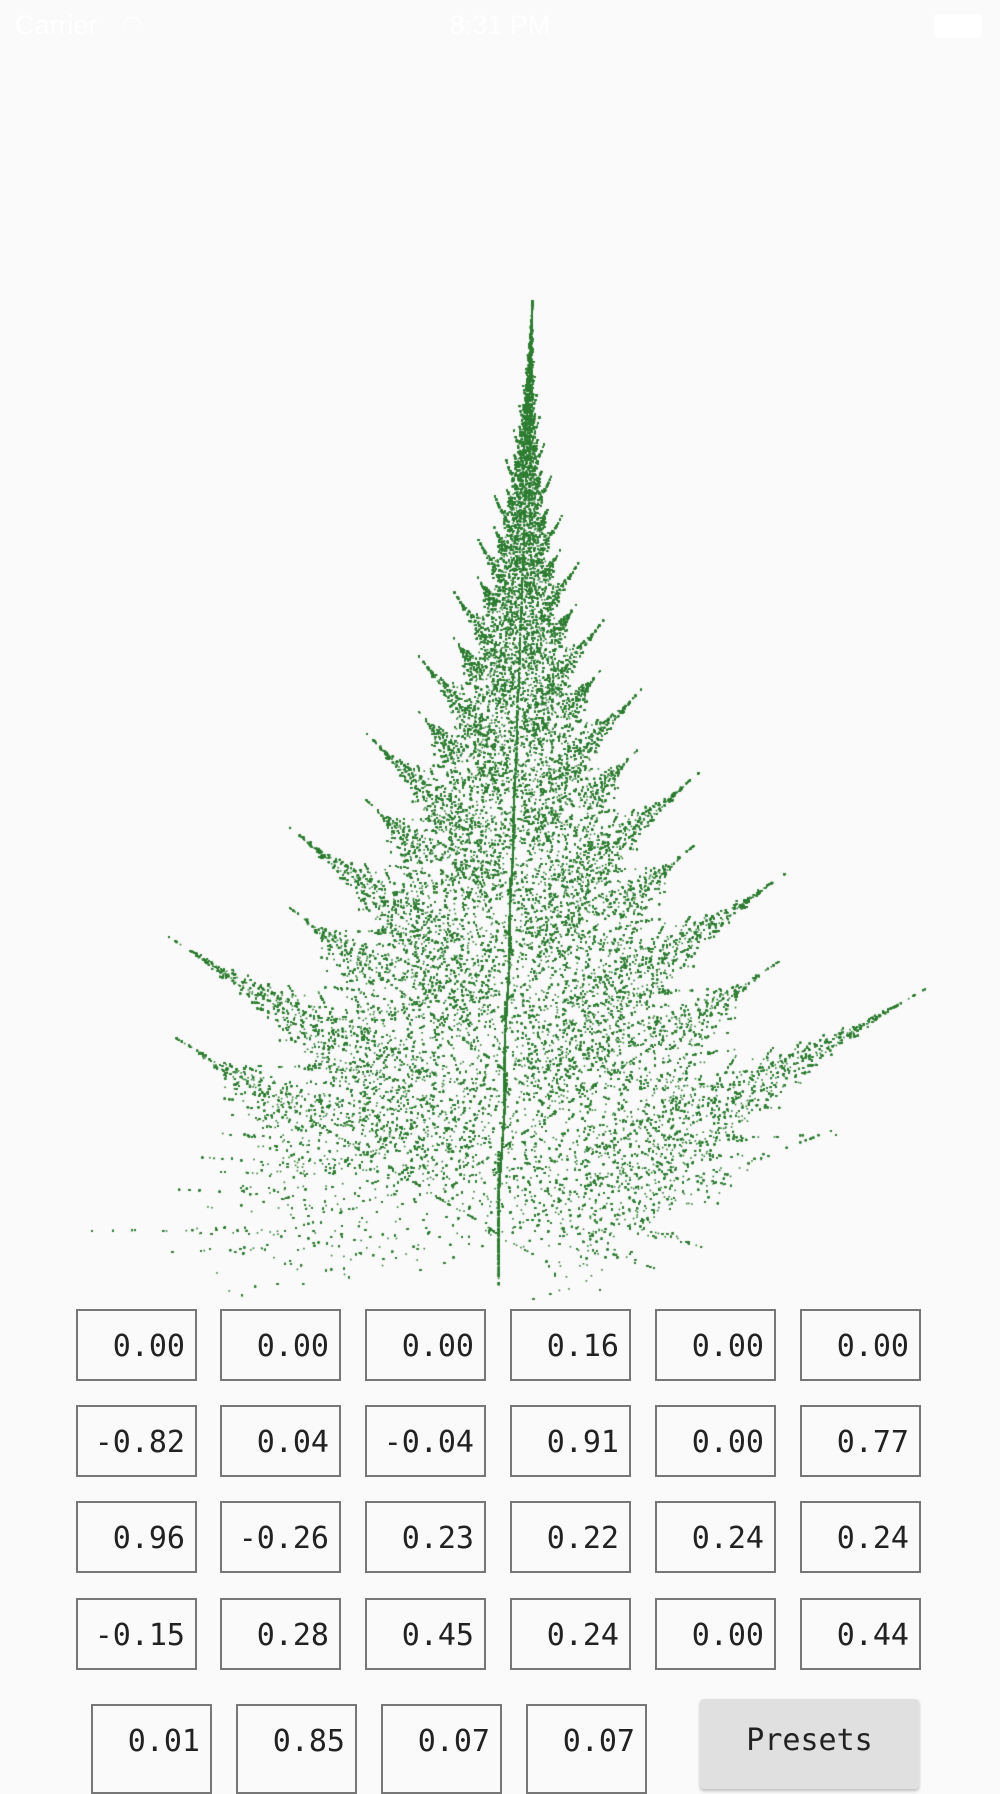  Describe the element at coordinates (570, 1537) in the screenshot. I see `coefficient-input: 0.22` at that location.